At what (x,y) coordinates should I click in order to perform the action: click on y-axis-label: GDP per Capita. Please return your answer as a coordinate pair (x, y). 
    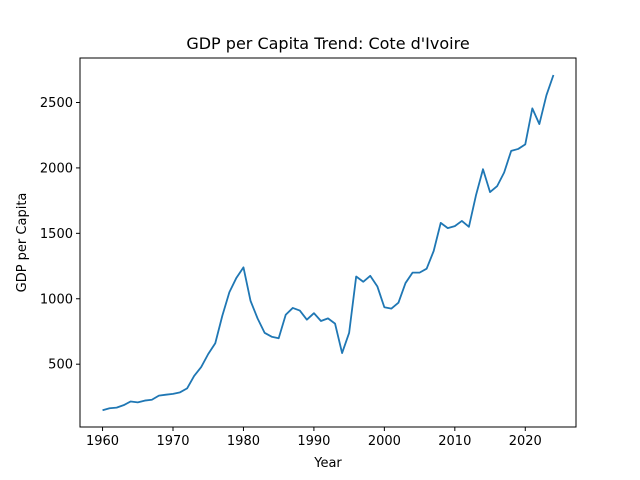
    Looking at the image, I should click on (22, 243).